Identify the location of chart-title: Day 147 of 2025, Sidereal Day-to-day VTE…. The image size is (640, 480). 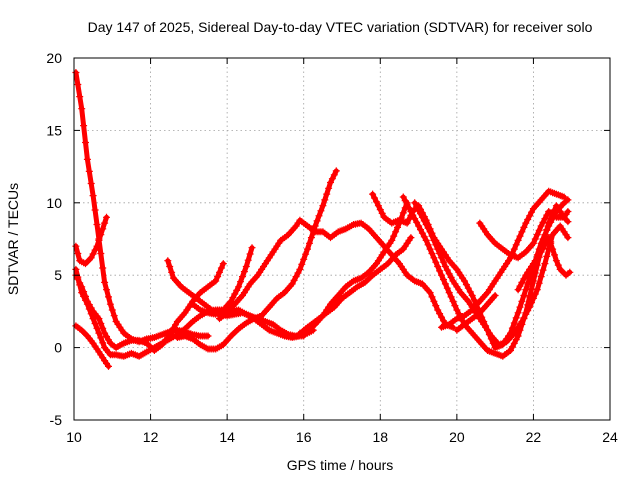
(340, 27).